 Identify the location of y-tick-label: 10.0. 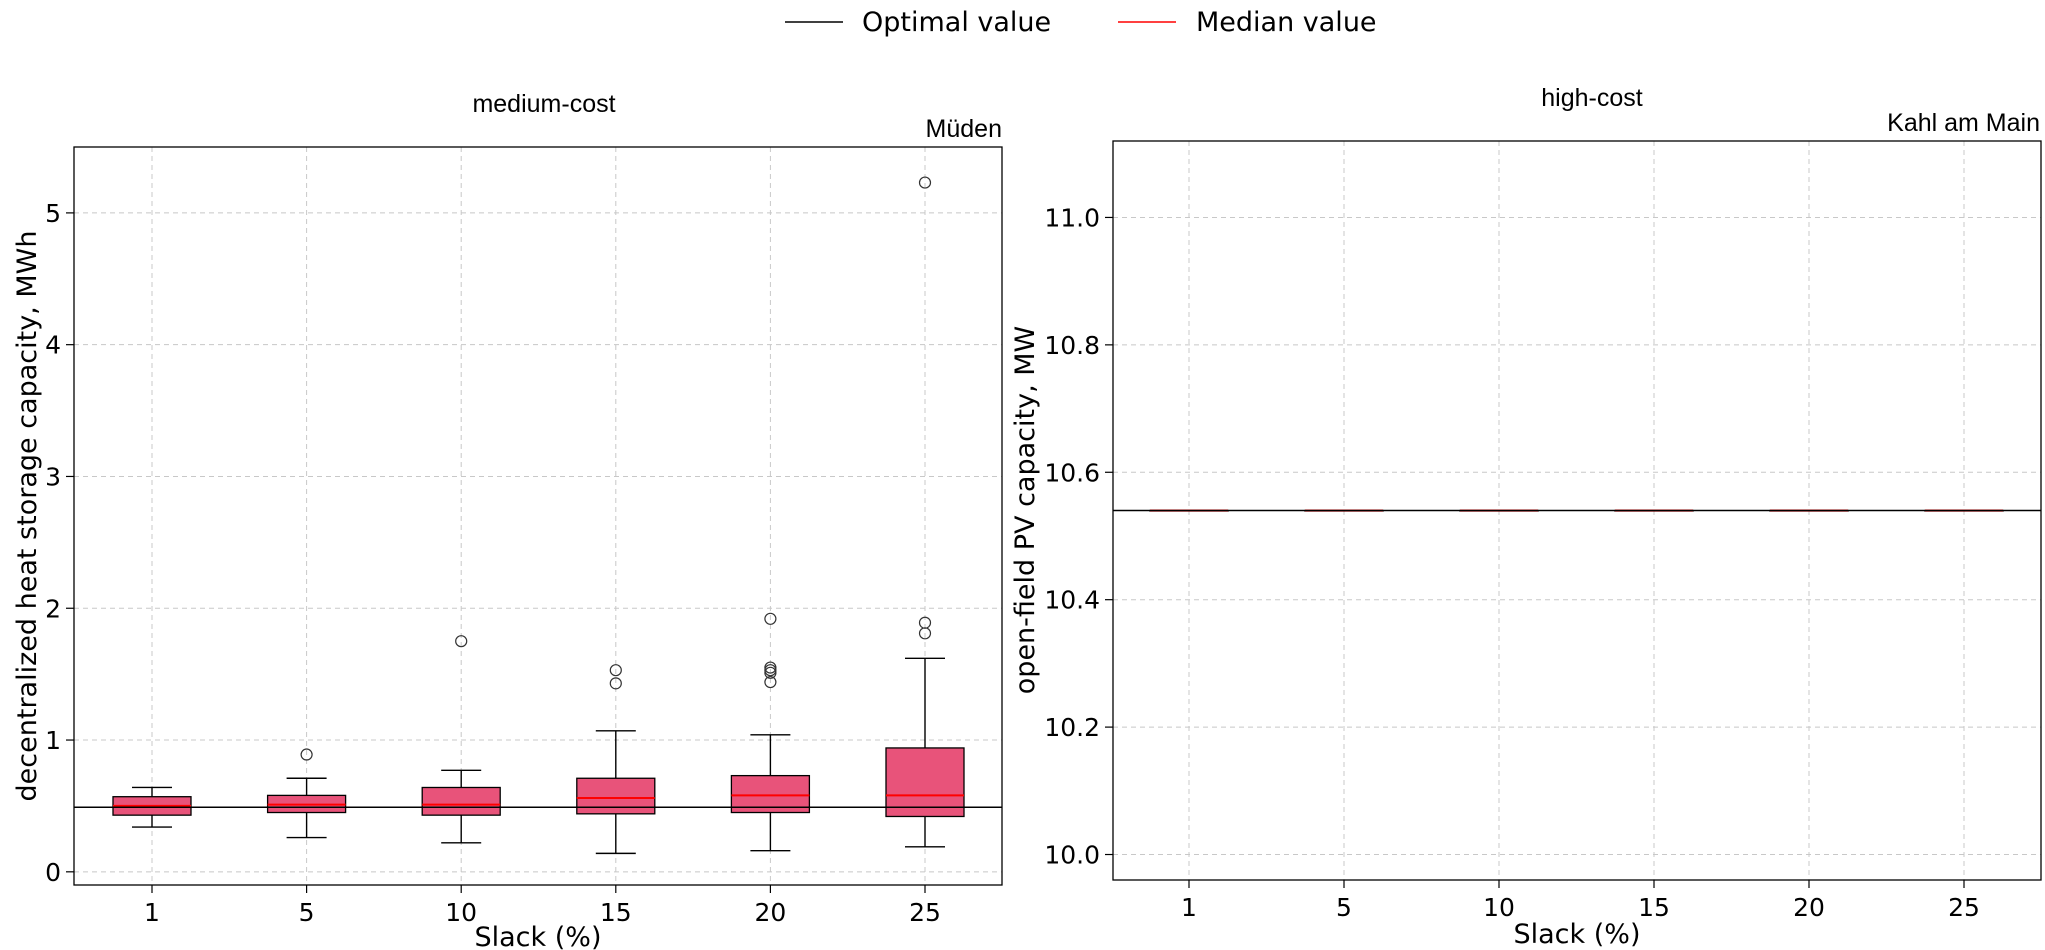
(1072, 855).